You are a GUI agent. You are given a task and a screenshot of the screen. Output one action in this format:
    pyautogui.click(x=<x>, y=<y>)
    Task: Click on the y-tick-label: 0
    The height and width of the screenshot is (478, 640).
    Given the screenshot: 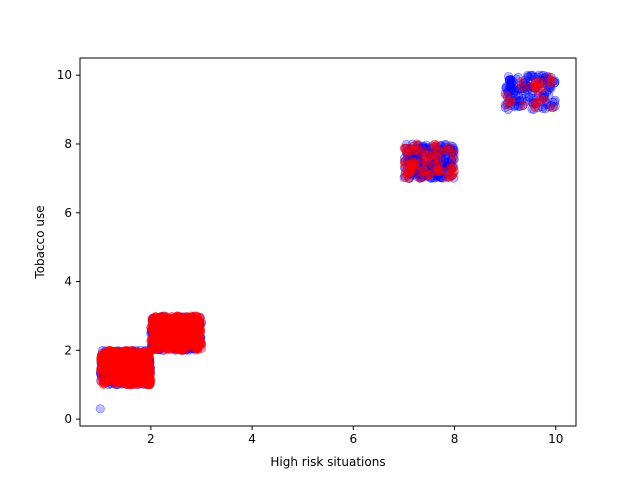 What is the action you would take?
    pyautogui.click(x=68, y=419)
    